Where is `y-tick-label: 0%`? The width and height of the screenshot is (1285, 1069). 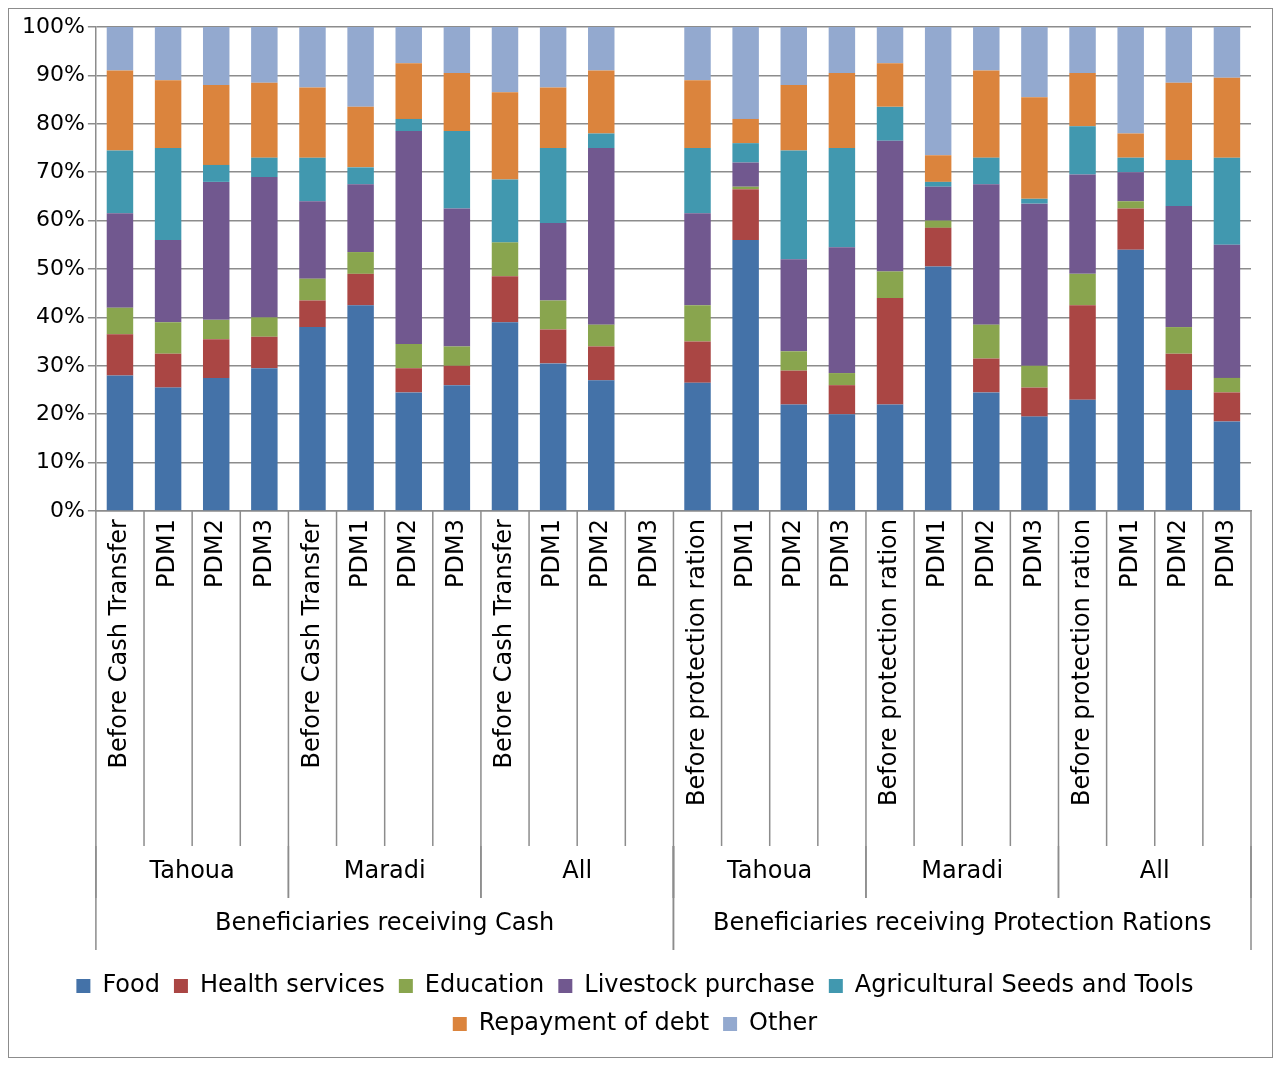 y-tick-label: 0% is located at coordinates (67, 509).